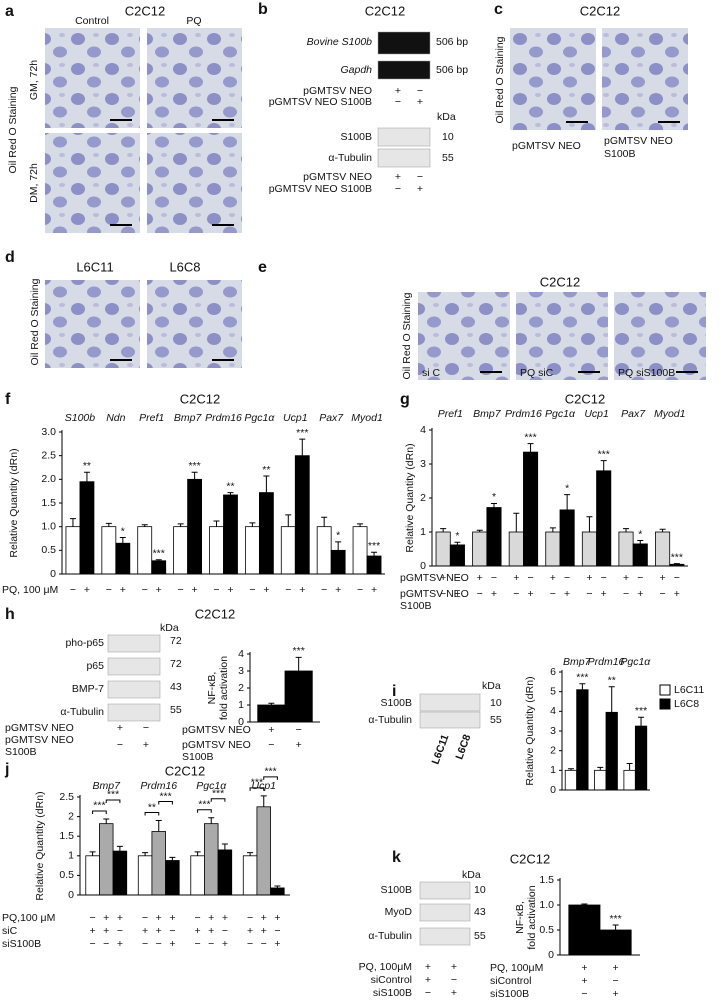 This screenshot has width=721, height=1003. Describe the element at coordinates (553, 711) in the screenshot. I see `y-tick-label: 4` at that location.